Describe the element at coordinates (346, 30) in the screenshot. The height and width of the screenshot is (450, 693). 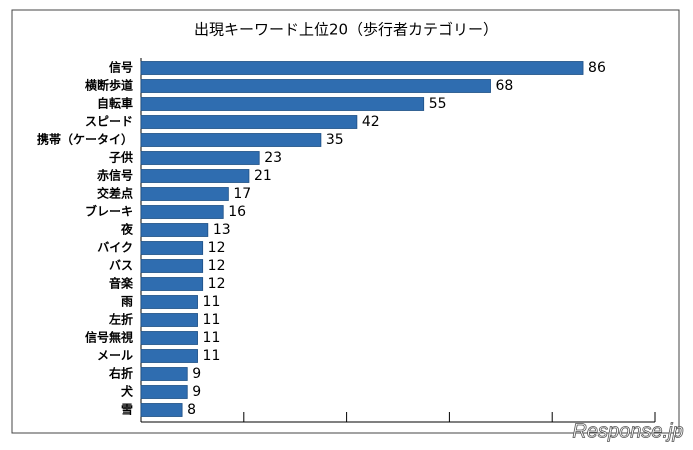
I see `chart-title: 出現キーワード上位20（歩行者カテゴリー）` at that location.